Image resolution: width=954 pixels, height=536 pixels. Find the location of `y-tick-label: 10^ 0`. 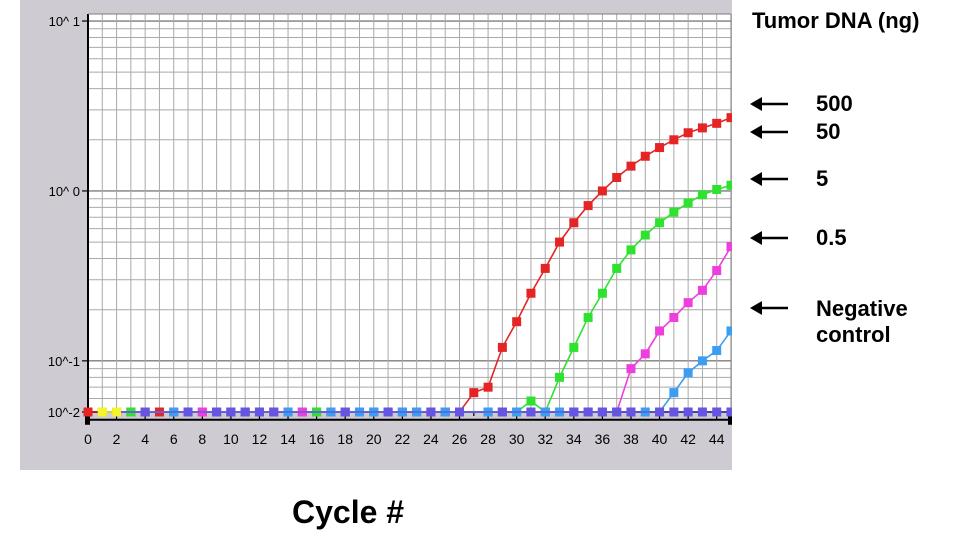

y-tick-label: 10^ 0 is located at coordinates (64, 191).